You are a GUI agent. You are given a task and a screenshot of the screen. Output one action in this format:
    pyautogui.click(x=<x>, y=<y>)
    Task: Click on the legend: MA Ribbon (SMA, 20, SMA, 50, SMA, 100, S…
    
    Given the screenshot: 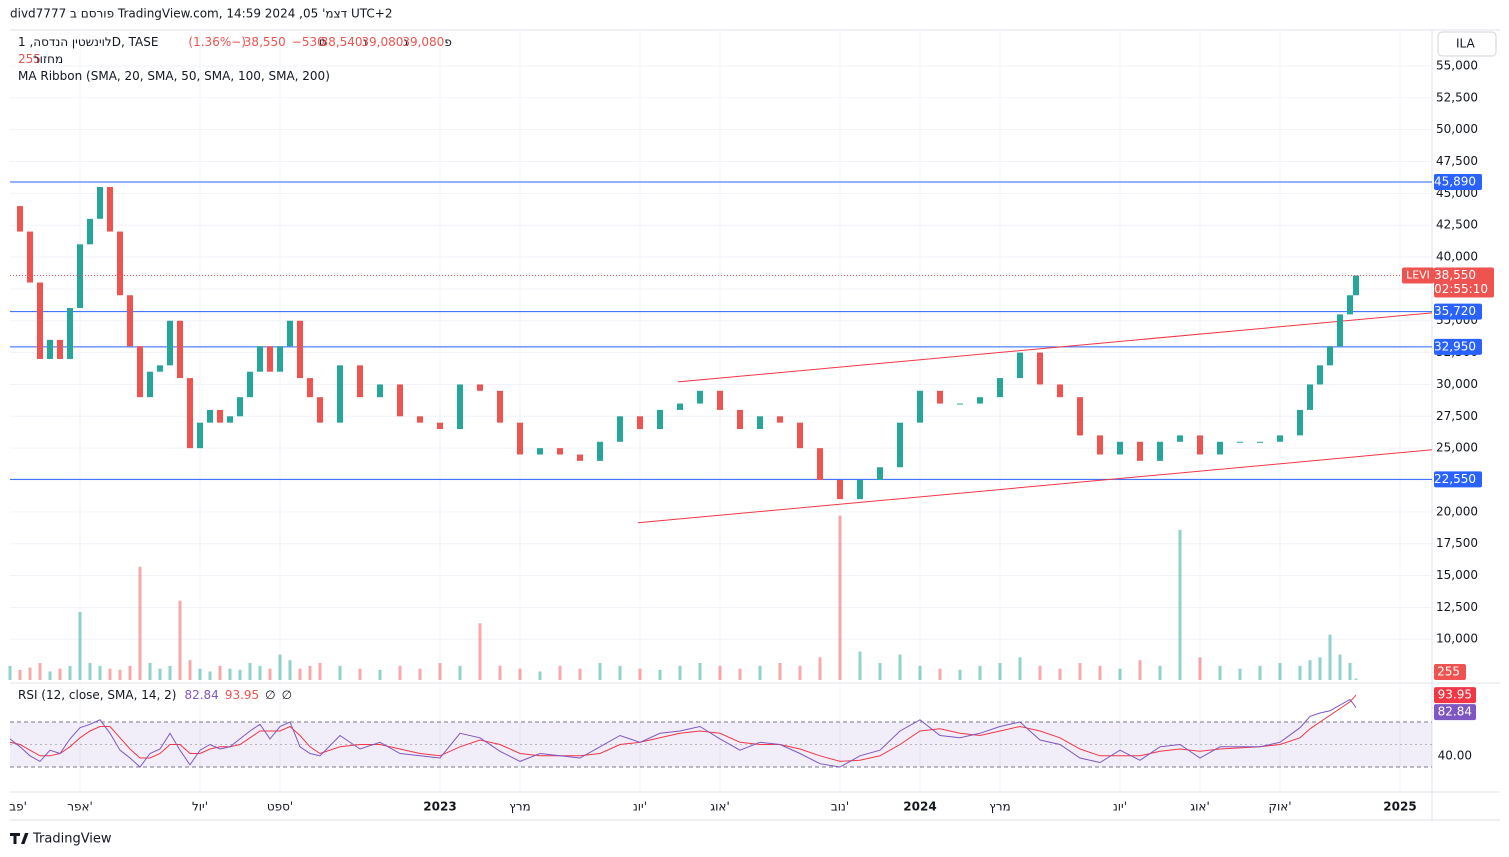 What is the action you would take?
    pyautogui.click(x=174, y=76)
    